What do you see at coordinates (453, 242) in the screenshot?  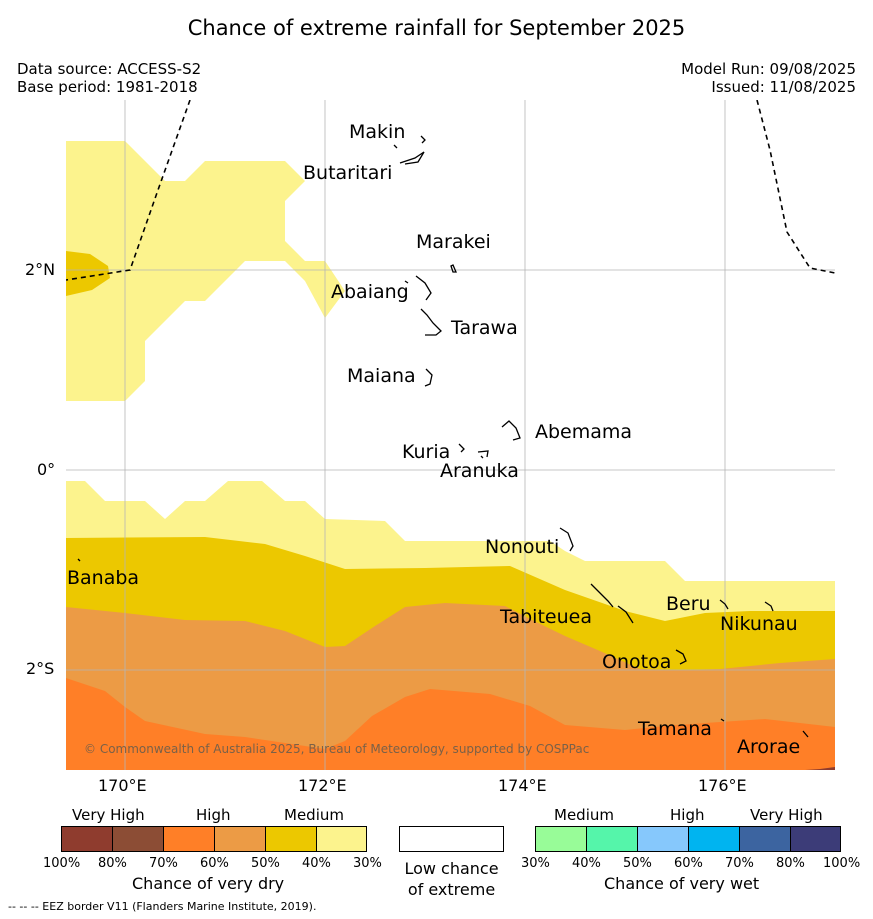 I see `island-label-marakei: Marakei` at bounding box center [453, 242].